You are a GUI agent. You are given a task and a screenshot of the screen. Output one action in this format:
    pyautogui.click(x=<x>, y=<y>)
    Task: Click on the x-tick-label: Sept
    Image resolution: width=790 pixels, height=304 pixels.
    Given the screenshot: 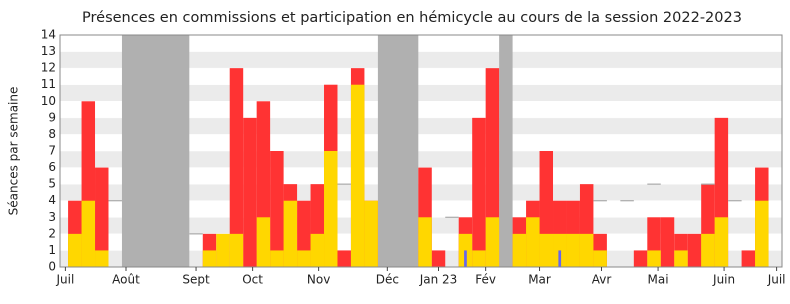 What is the action you would take?
    pyautogui.click(x=196, y=280)
    